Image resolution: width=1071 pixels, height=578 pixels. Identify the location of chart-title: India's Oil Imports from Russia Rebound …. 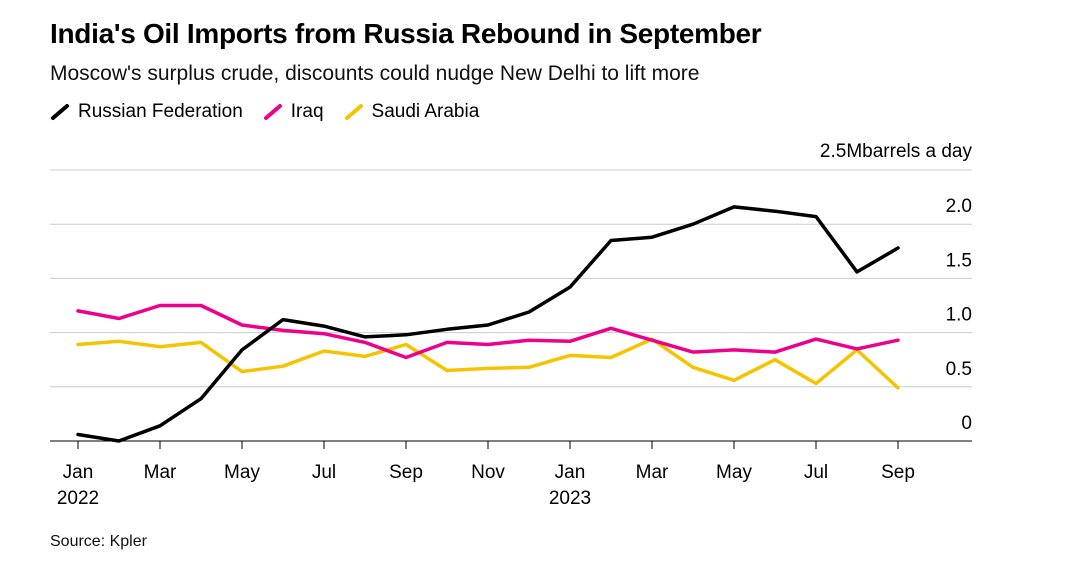
(406, 33).